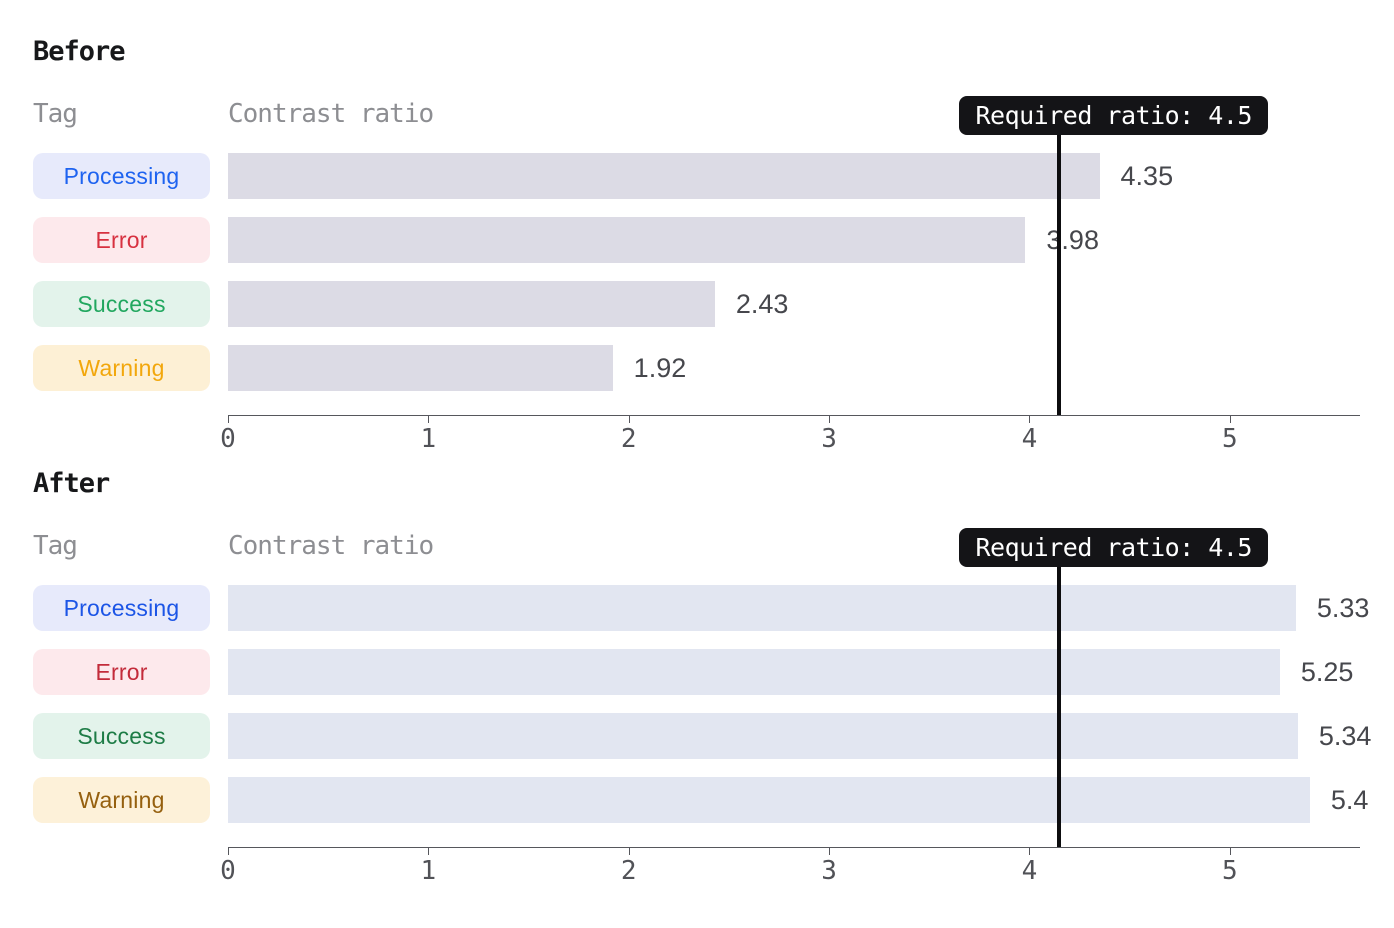 The image size is (1394, 928). I want to click on bar-value-label: 5.33, so click(1343, 608).